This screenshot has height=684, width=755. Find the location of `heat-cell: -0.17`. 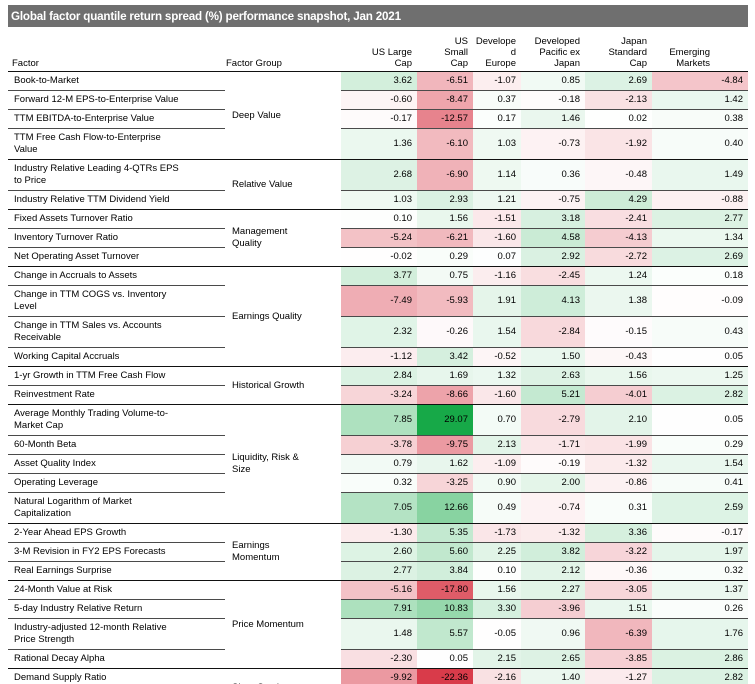

heat-cell: -0.17 is located at coordinates (379, 119).